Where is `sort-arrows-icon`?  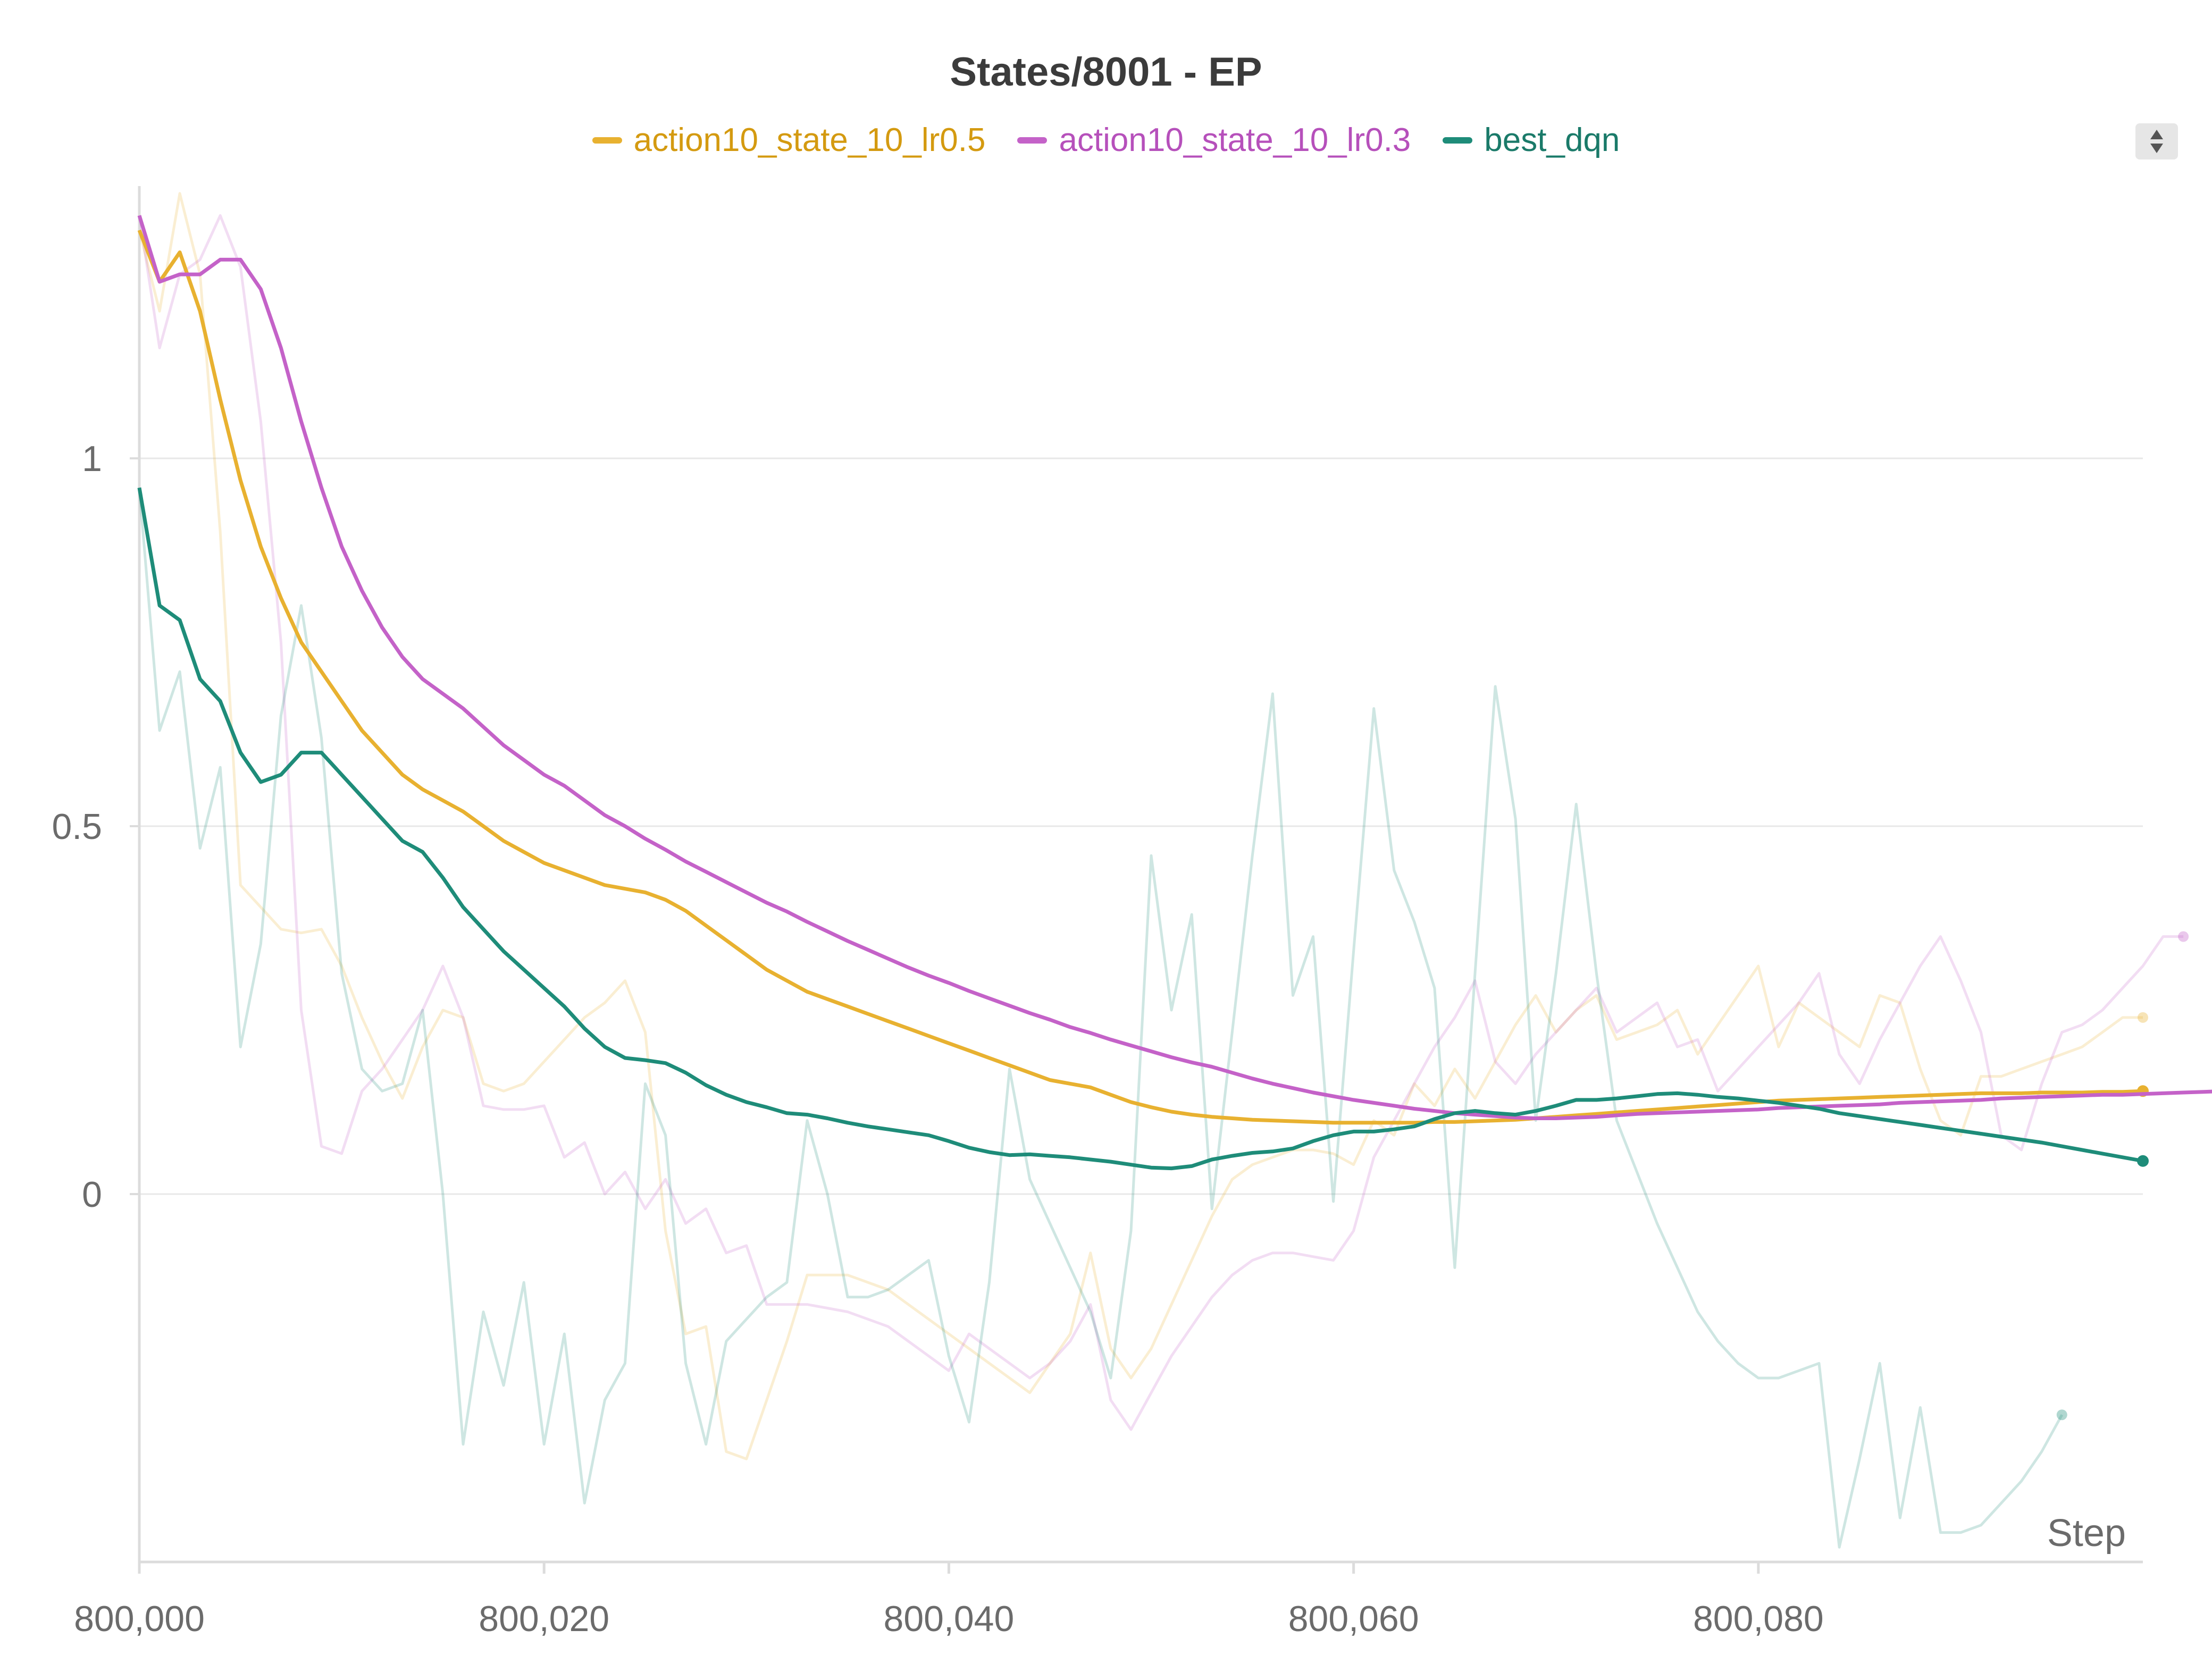 sort-arrows-icon is located at coordinates (2156, 141).